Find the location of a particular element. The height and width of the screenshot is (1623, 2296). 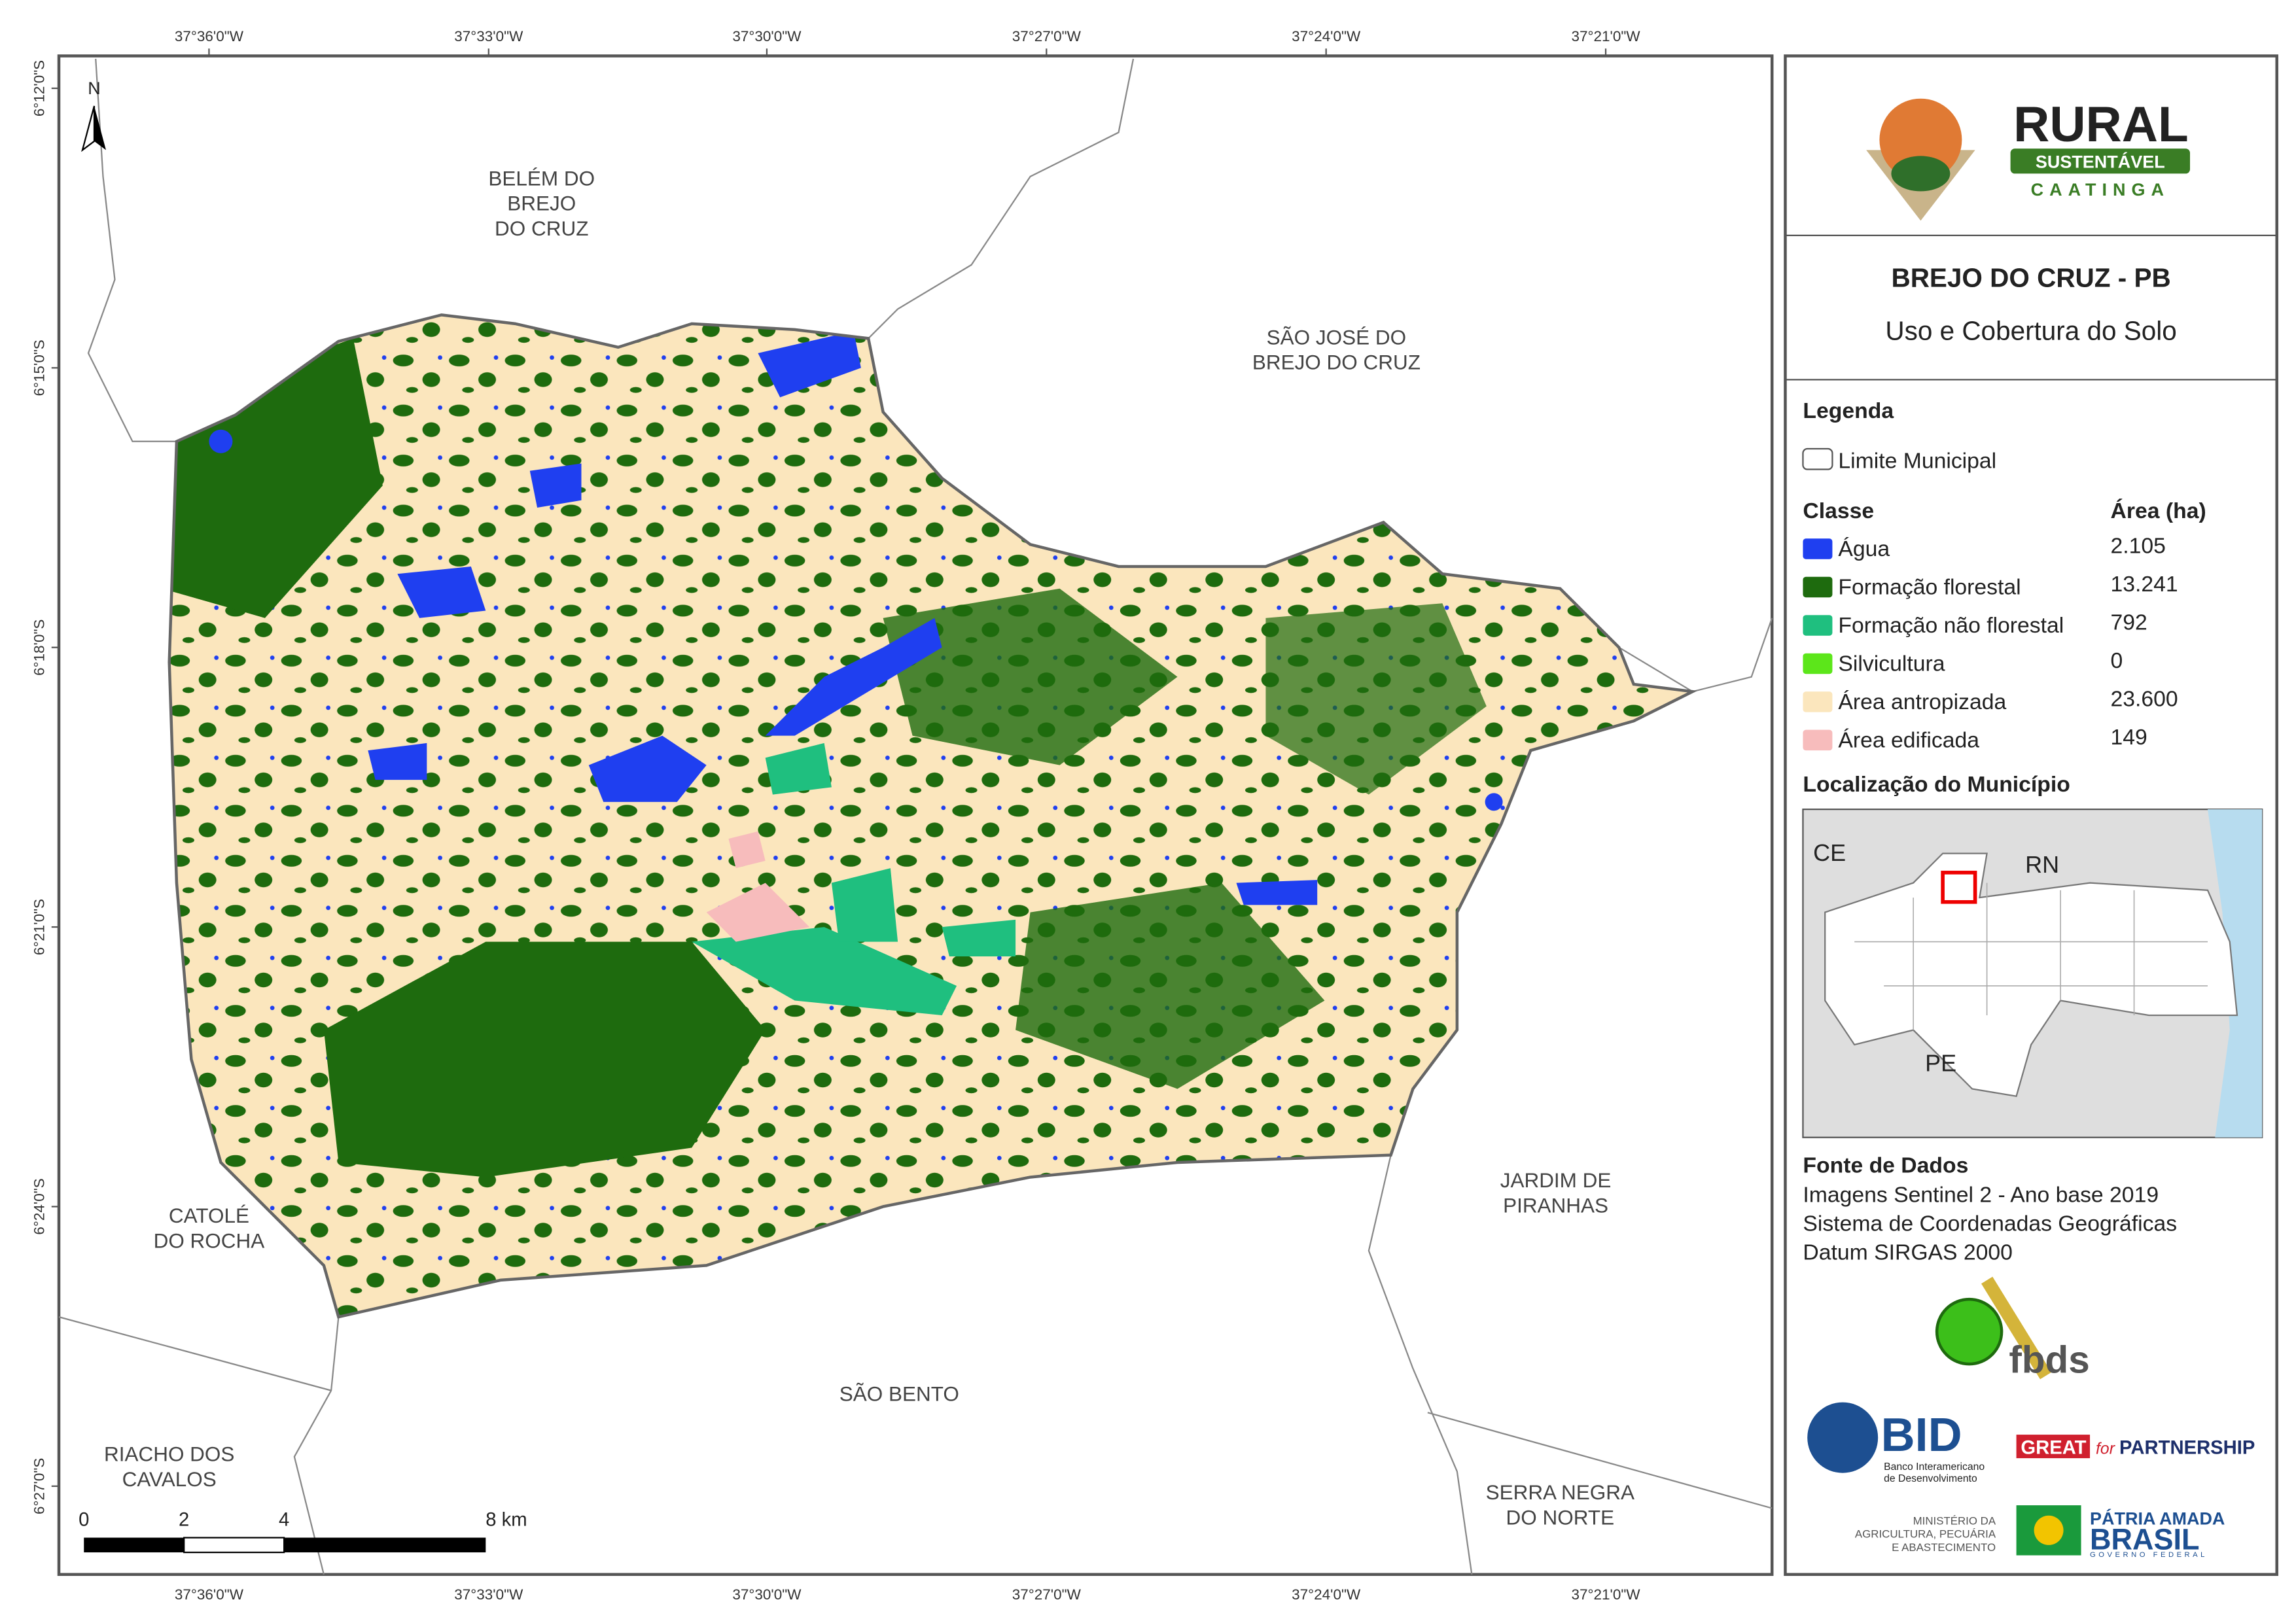

legend-class: Formação não florestal is located at coordinates (1951, 626).